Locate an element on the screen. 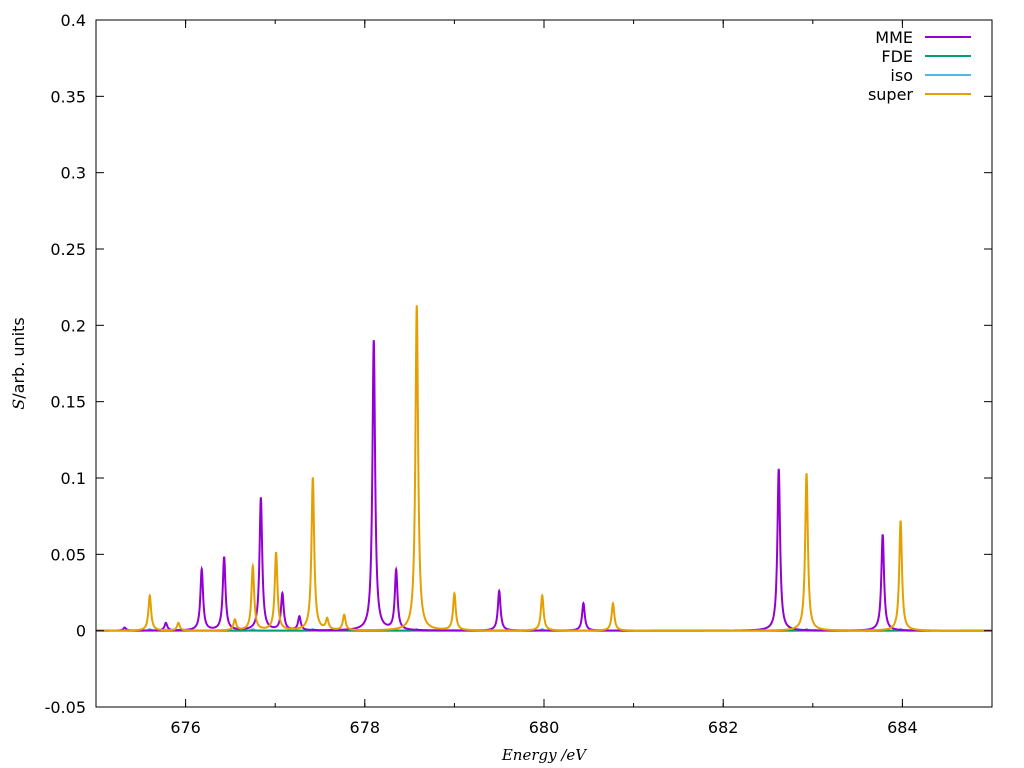 The width and height of the screenshot is (1024, 768). legend-item-fde: FDE is located at coordinates (926, 56).